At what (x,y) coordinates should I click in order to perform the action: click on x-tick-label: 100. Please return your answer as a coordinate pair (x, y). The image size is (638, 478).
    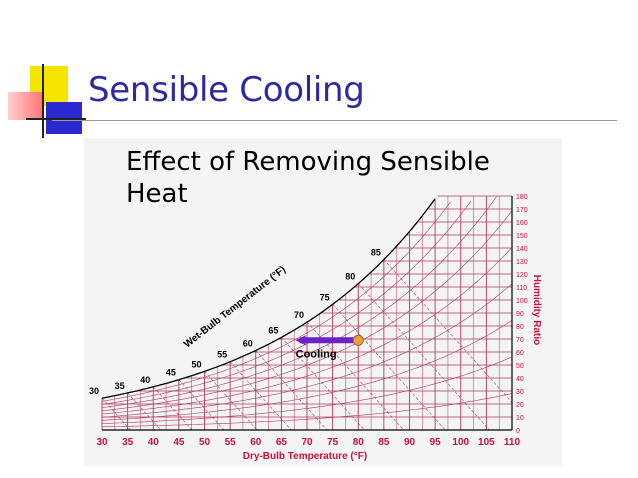
    Looking at the image, I should click on (460, 442).